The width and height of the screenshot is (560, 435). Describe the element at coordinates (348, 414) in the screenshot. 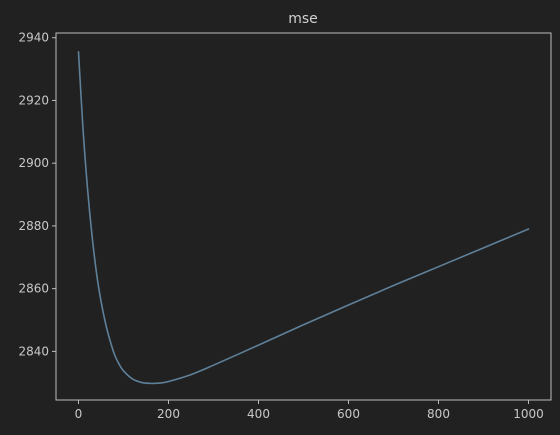

I see `x-tick-label: 600` at that location.